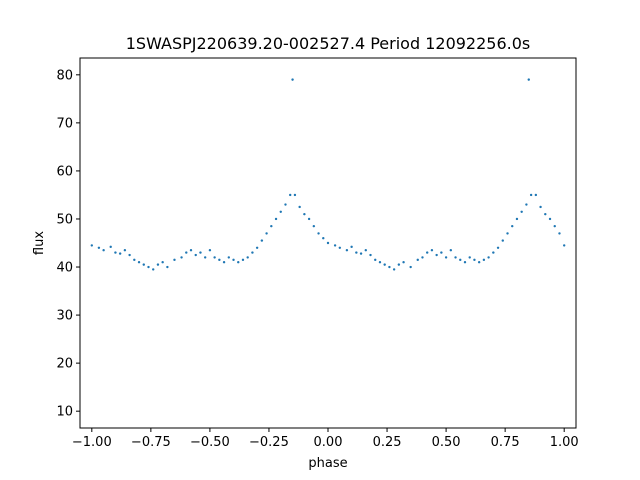 This screenshot has height=480, width=640. What do you see at coordinates (64, 75) in the screenshot?
I see `y-tick-label: 80` at bounding box center [64, 75].